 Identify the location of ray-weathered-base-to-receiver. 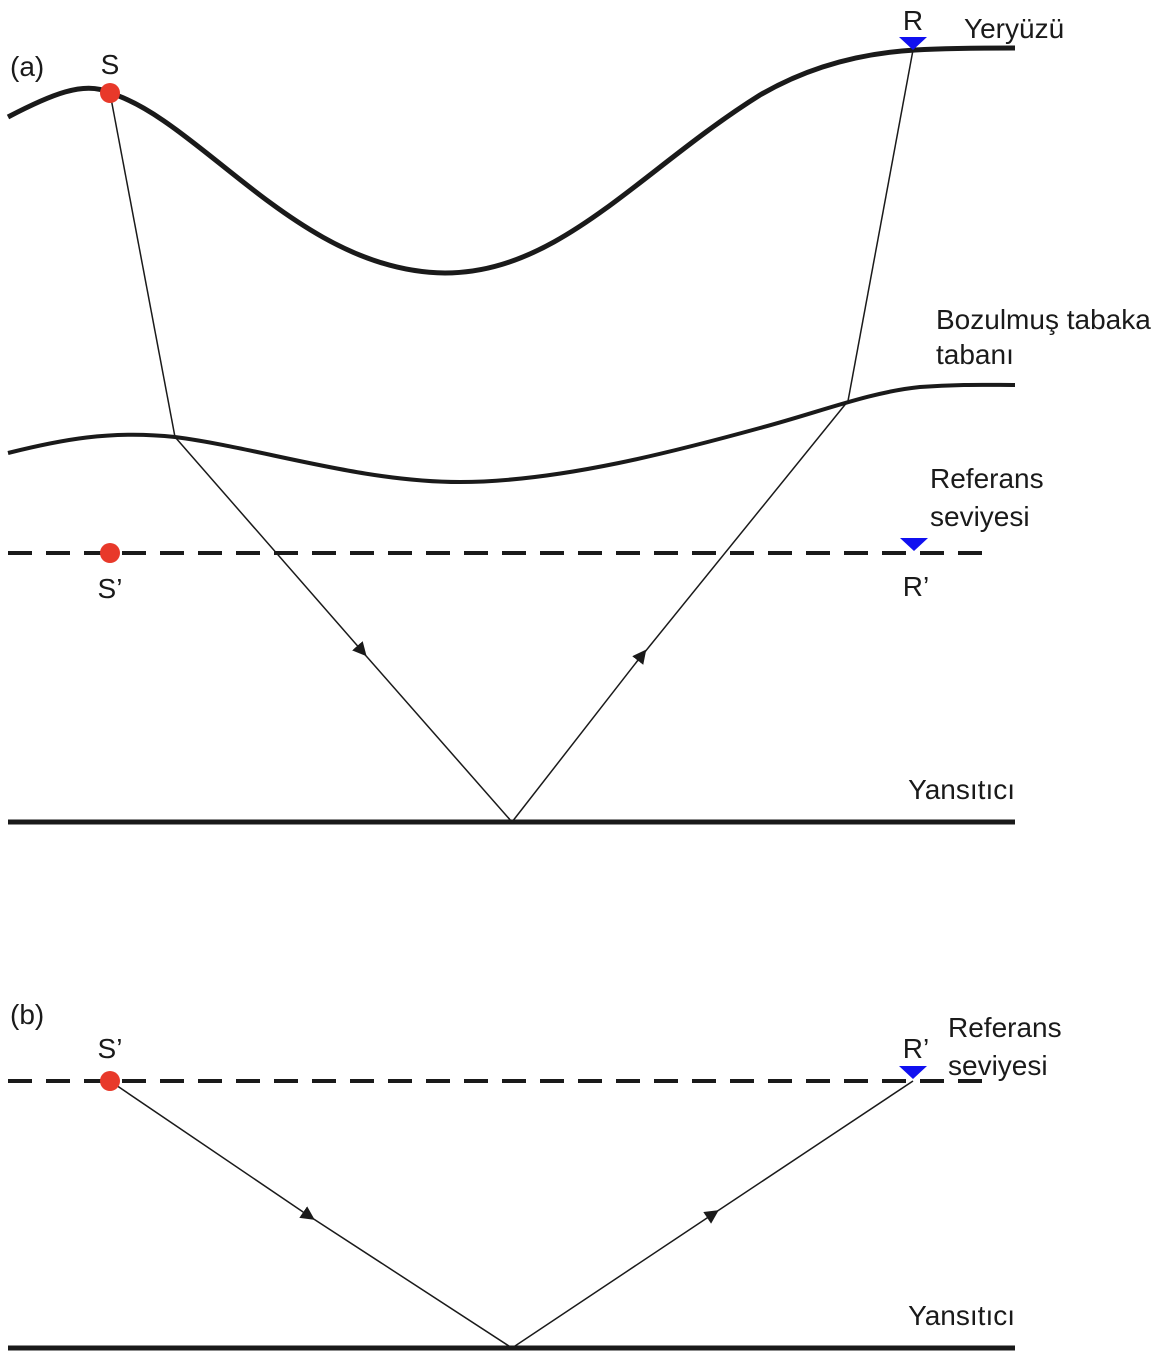
(880, 225).